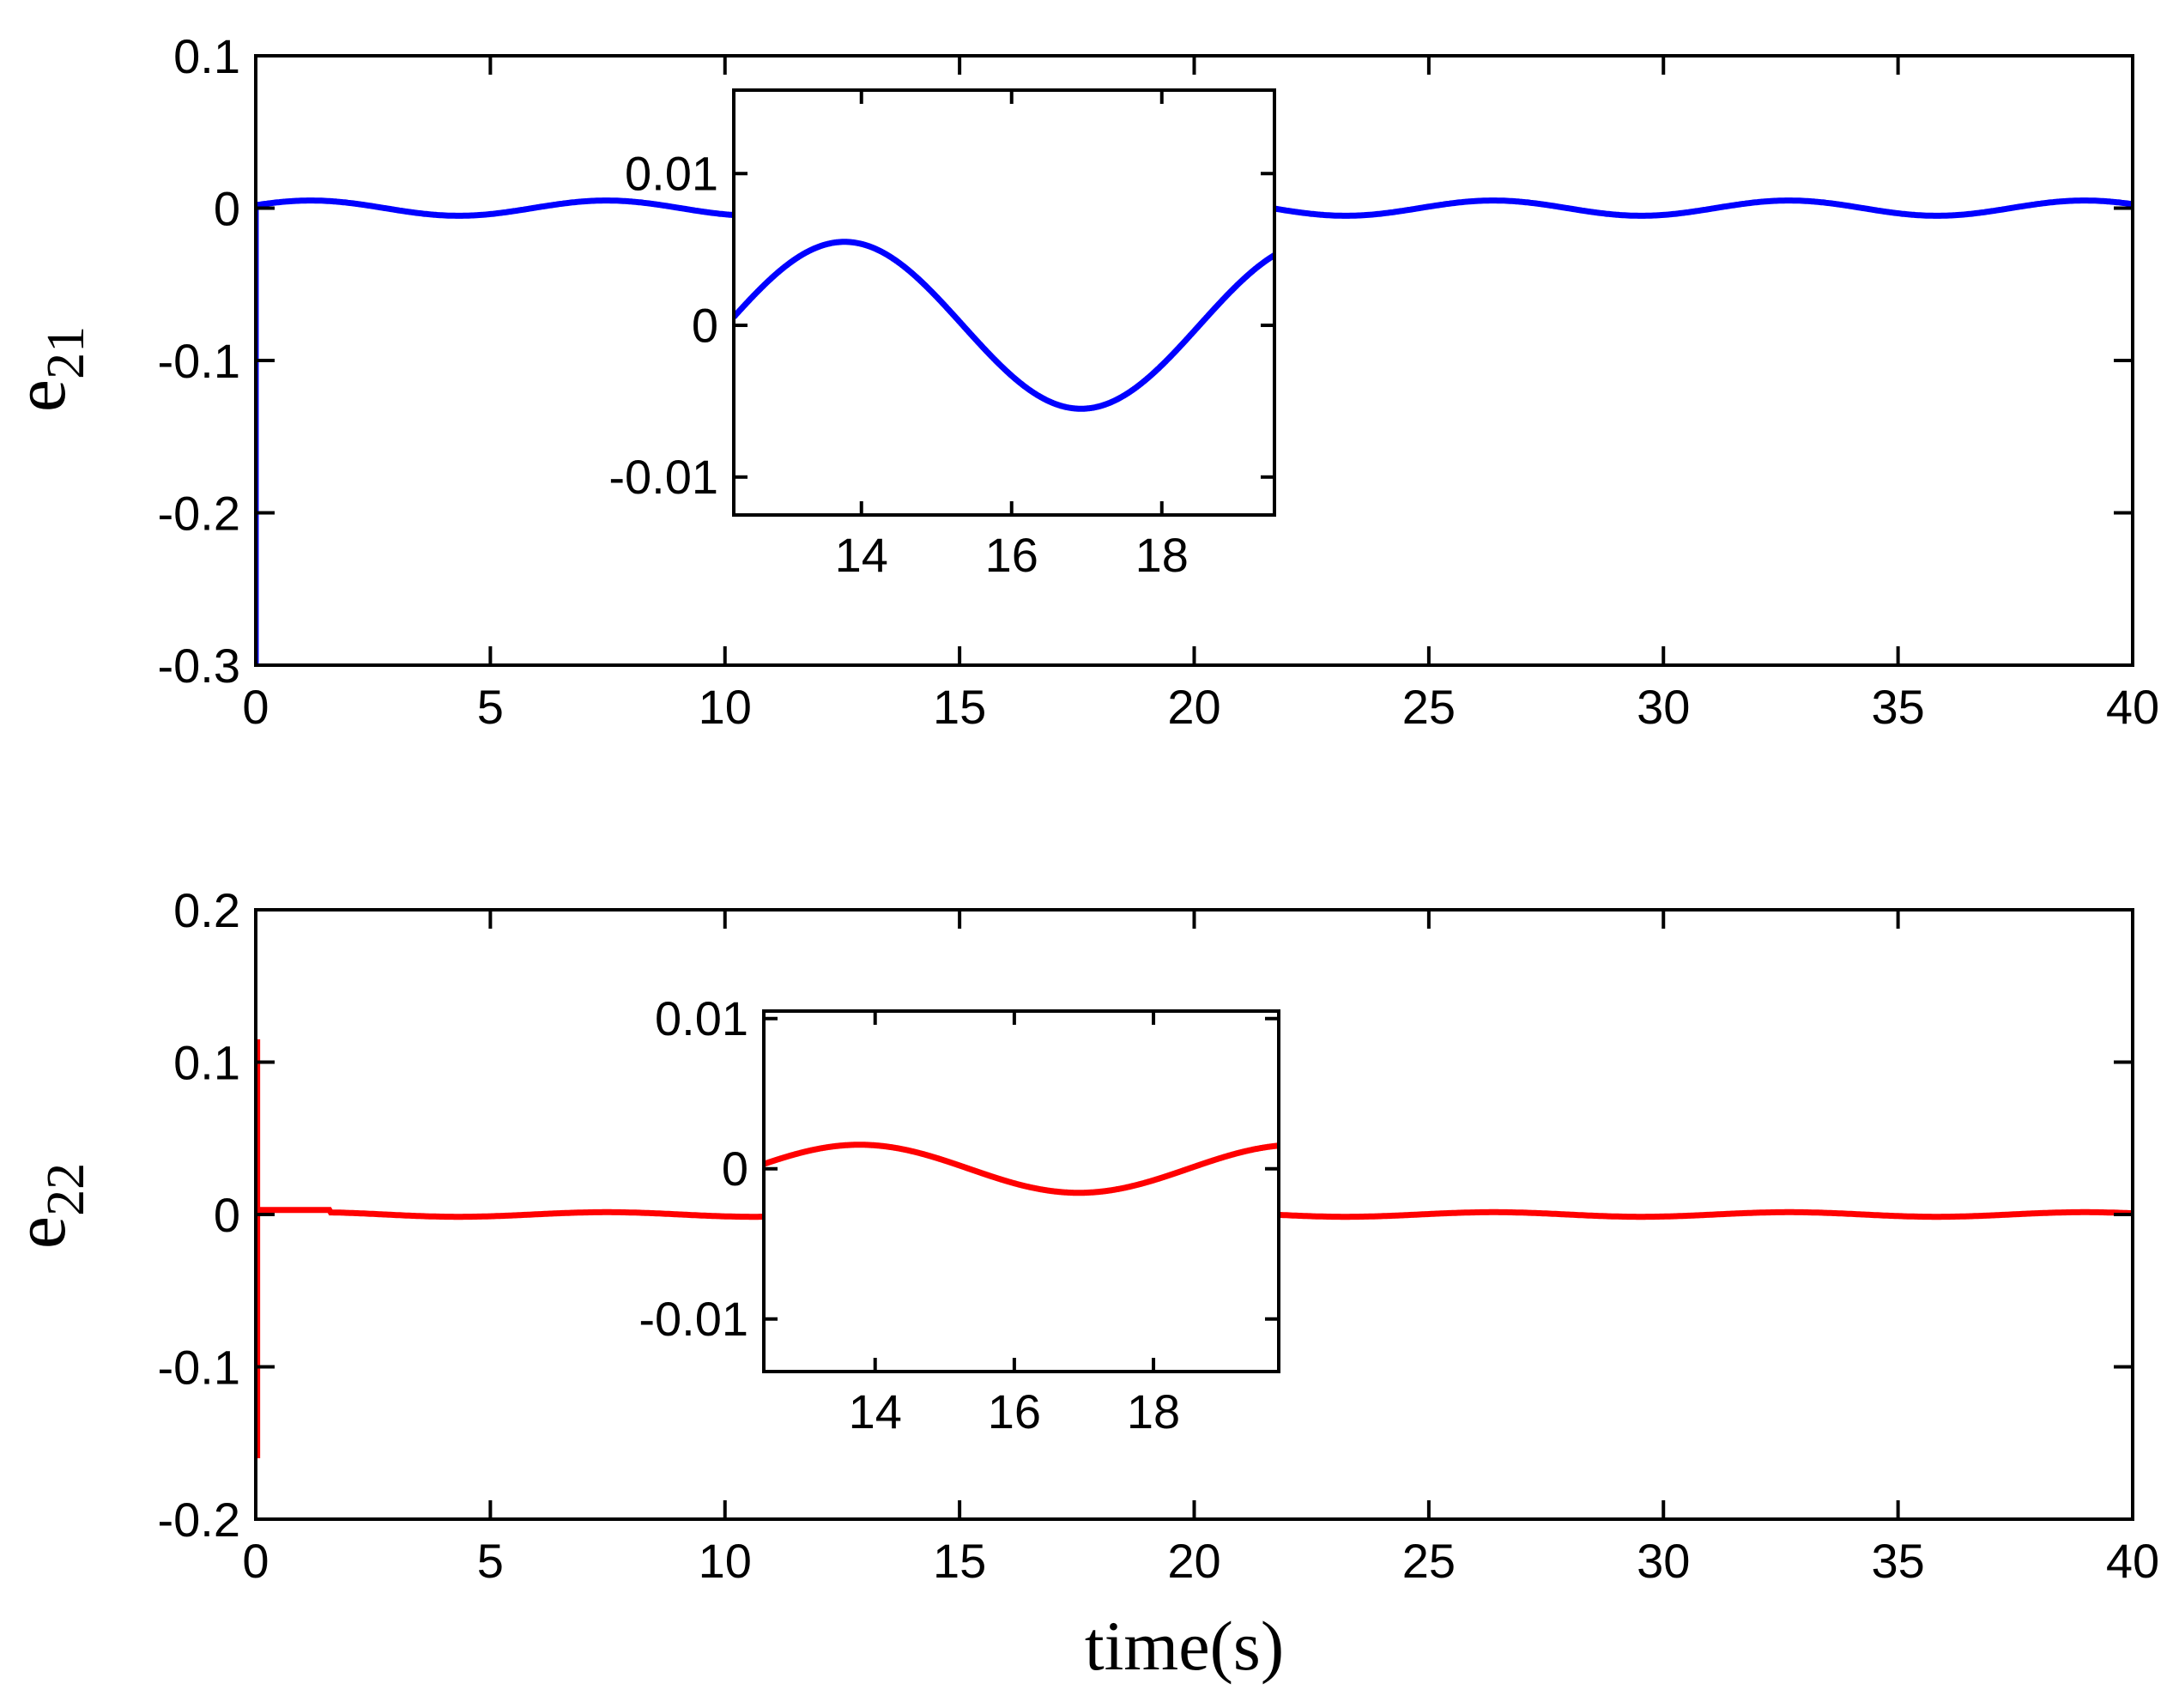 The image size is (2179, 1708). What do you see at coordinates (206, 56) in the screenshot?
I see `e21-main-ytick-label: 0.1` at bounding box center [206, 56].